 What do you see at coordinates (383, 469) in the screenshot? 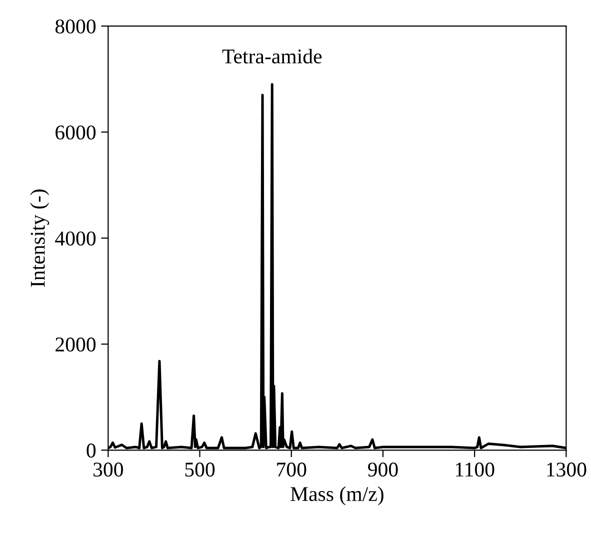
I see `x-tick-label: 900` at bounding box center [383, 469].